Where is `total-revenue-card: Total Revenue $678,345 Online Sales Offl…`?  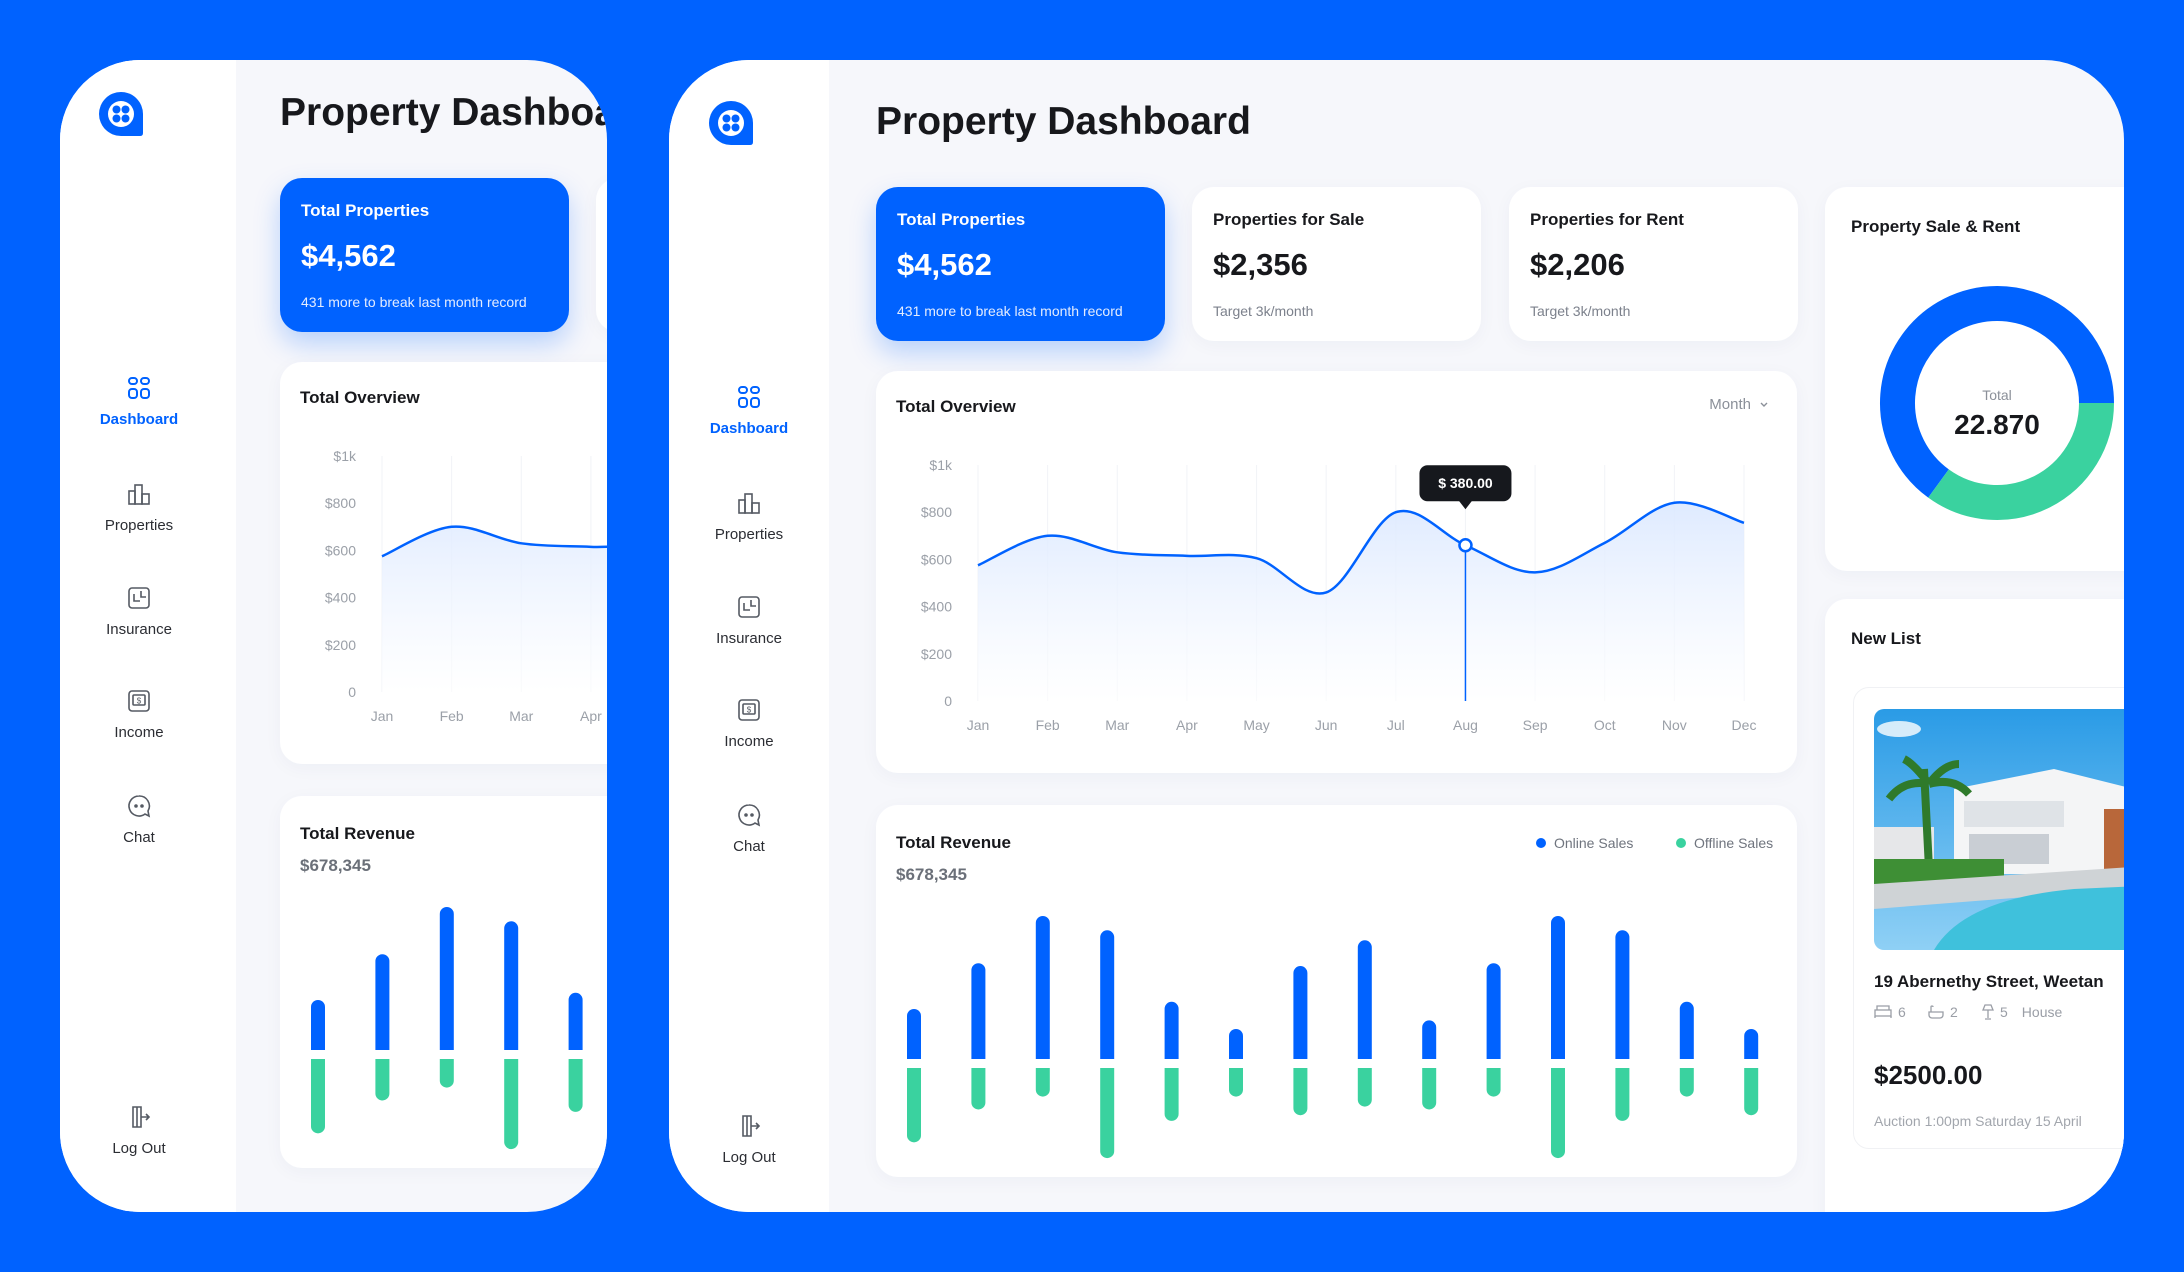
total-revenue-card: Total Revenue $678,345 Online Sales Offl… is located at coordinates (1336, 991).